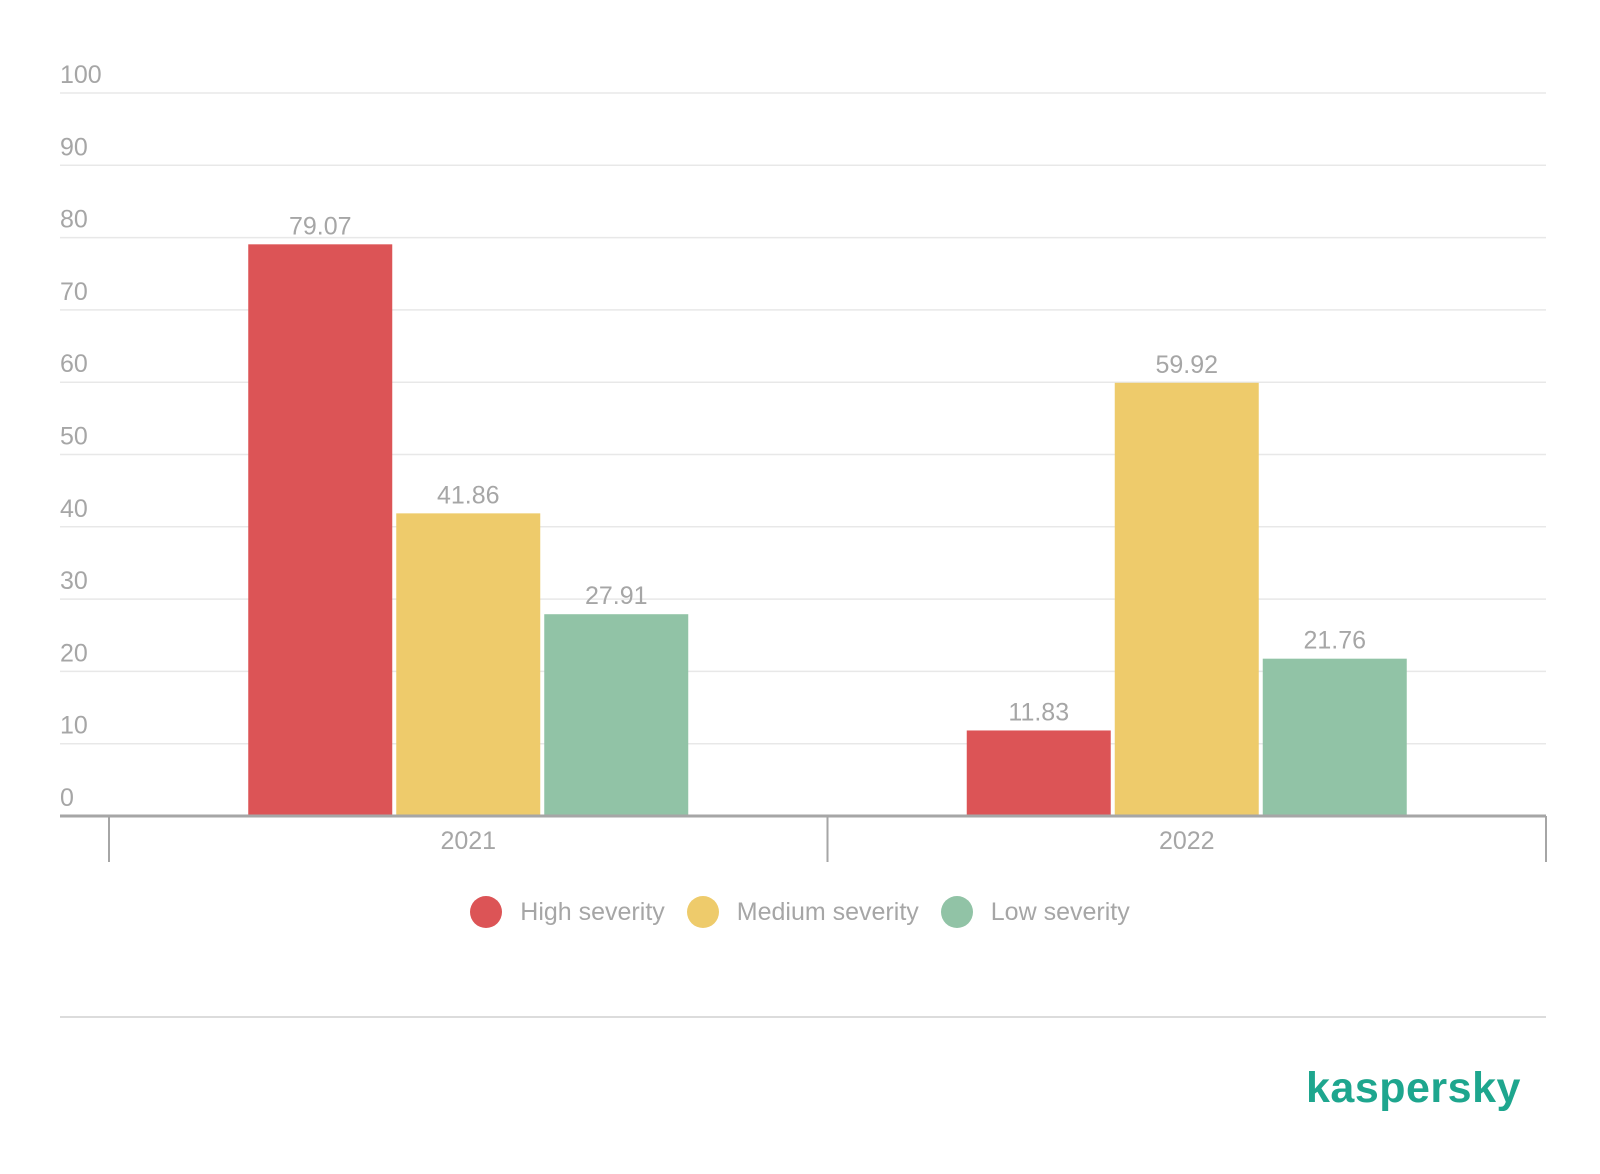 The width and height of the screenshot is (1600, 1174). Describe the element at coordinates (1186, 365) in the screenshot. I see `data-label-2022-1: 59.92` at that location.